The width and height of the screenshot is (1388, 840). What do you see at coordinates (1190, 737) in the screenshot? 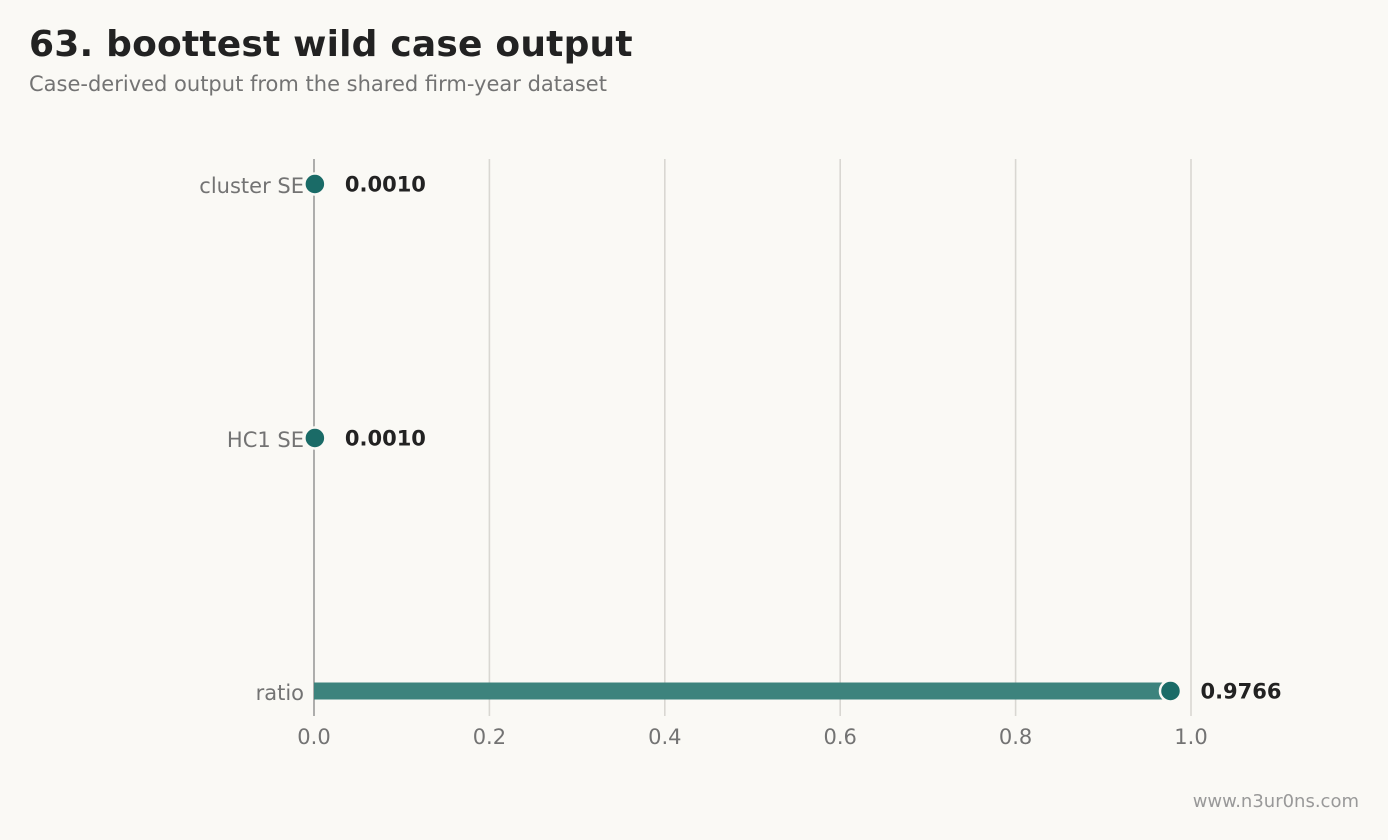
I see `x-tick-label: 1.0` at bounding box center [1190, 737].